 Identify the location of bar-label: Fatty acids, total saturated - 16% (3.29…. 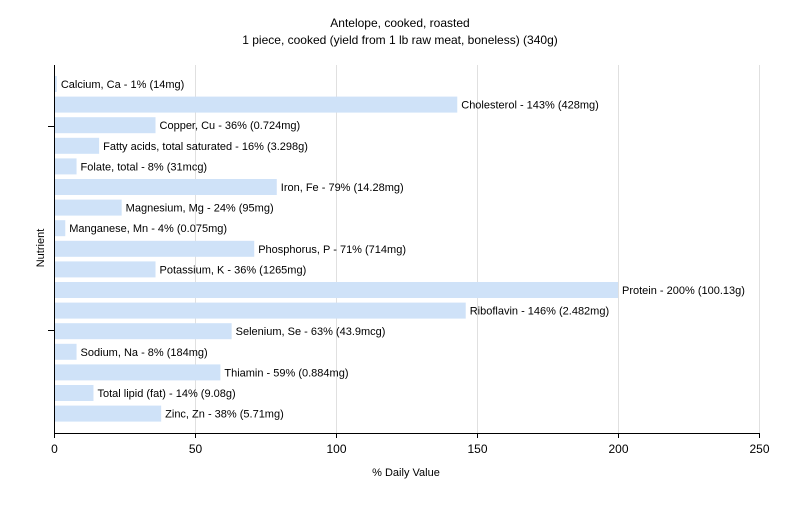
(205, 147).